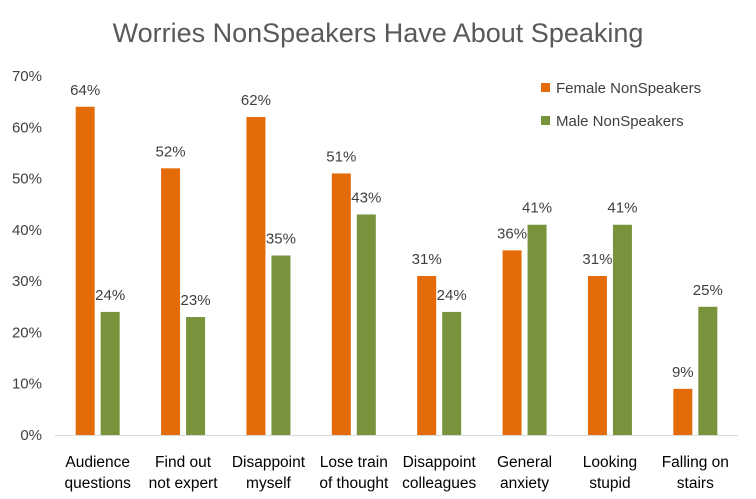 The width and height of the screenshot is (756, 499). I want to click on legend: Female NonSpeakers Male NonSpeakers, so click(621, 105).